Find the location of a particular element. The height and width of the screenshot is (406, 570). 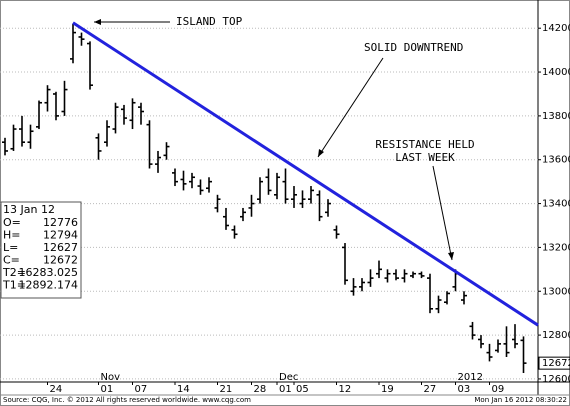

y-tick-label: 13200 is located at coordinates (556, 247).